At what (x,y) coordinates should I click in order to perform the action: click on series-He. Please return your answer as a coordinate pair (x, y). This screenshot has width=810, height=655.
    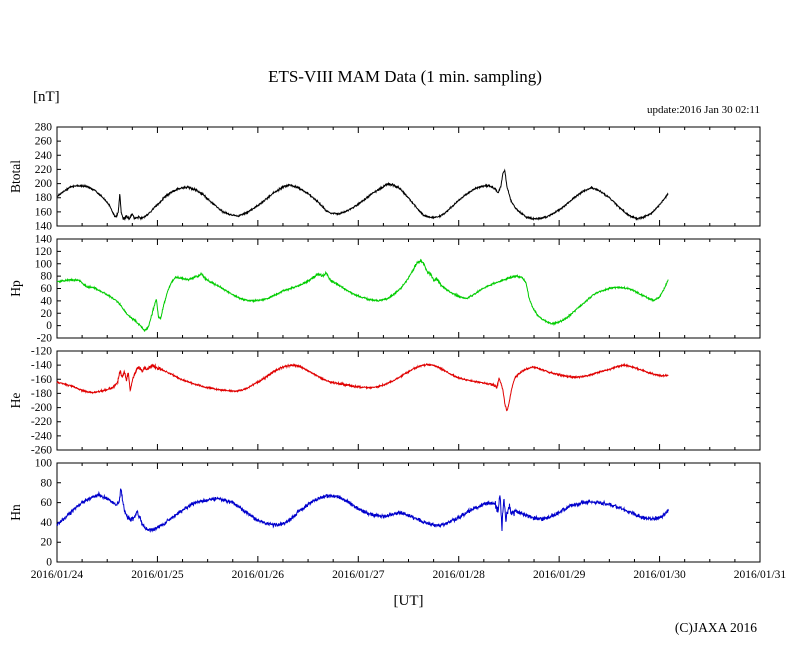
    Looking at the image, I should click on (362, 387).